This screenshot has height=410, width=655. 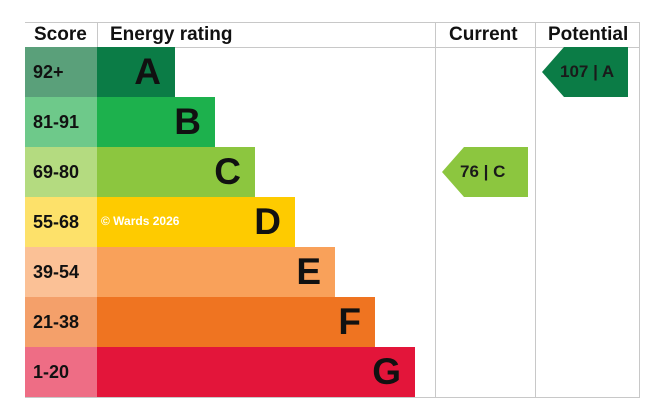 What do you see at coordinates (61, 172) in the screenshot?
I see `score-range-c: 69-80` at bounding box center [61, 172].